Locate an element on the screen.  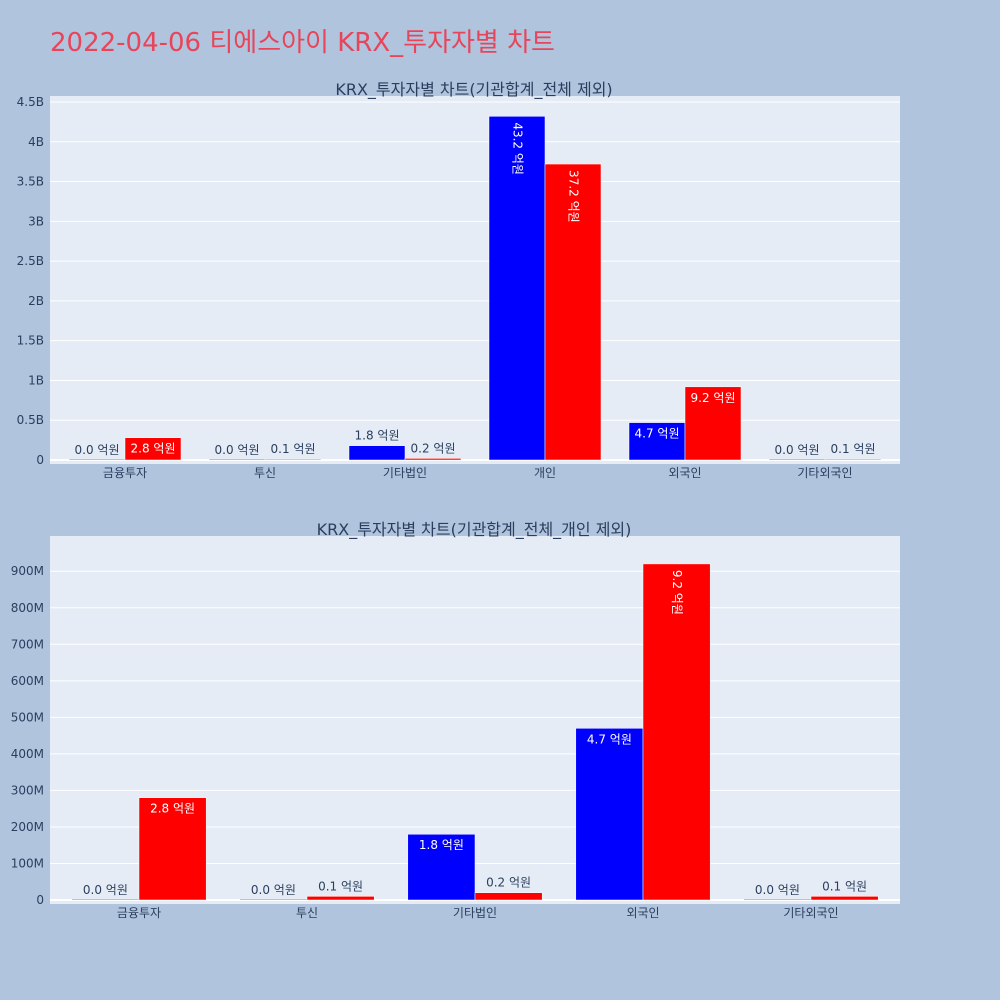
y-tick-label: 100M is located at coordinates (27, 863).